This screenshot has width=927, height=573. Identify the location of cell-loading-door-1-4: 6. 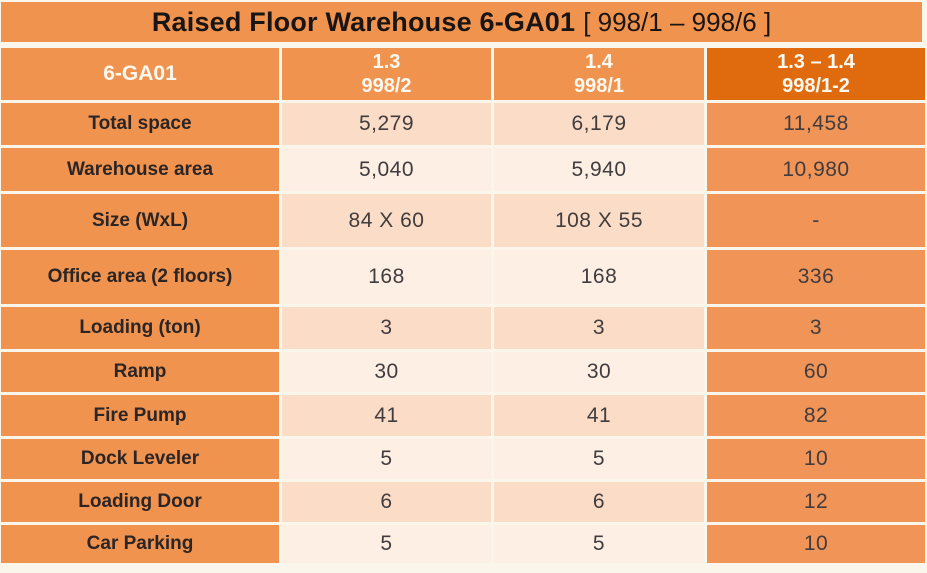
(599, 502).